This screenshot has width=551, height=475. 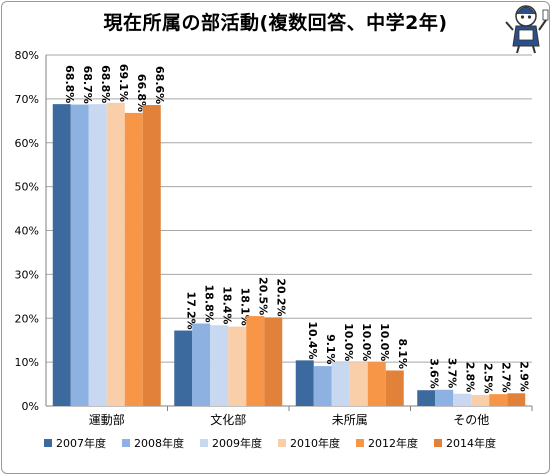 What do you see at coordinates (159, 443) in the screenshot?
I see `legend-label: 2008年度` at bounding box center [159, 443].